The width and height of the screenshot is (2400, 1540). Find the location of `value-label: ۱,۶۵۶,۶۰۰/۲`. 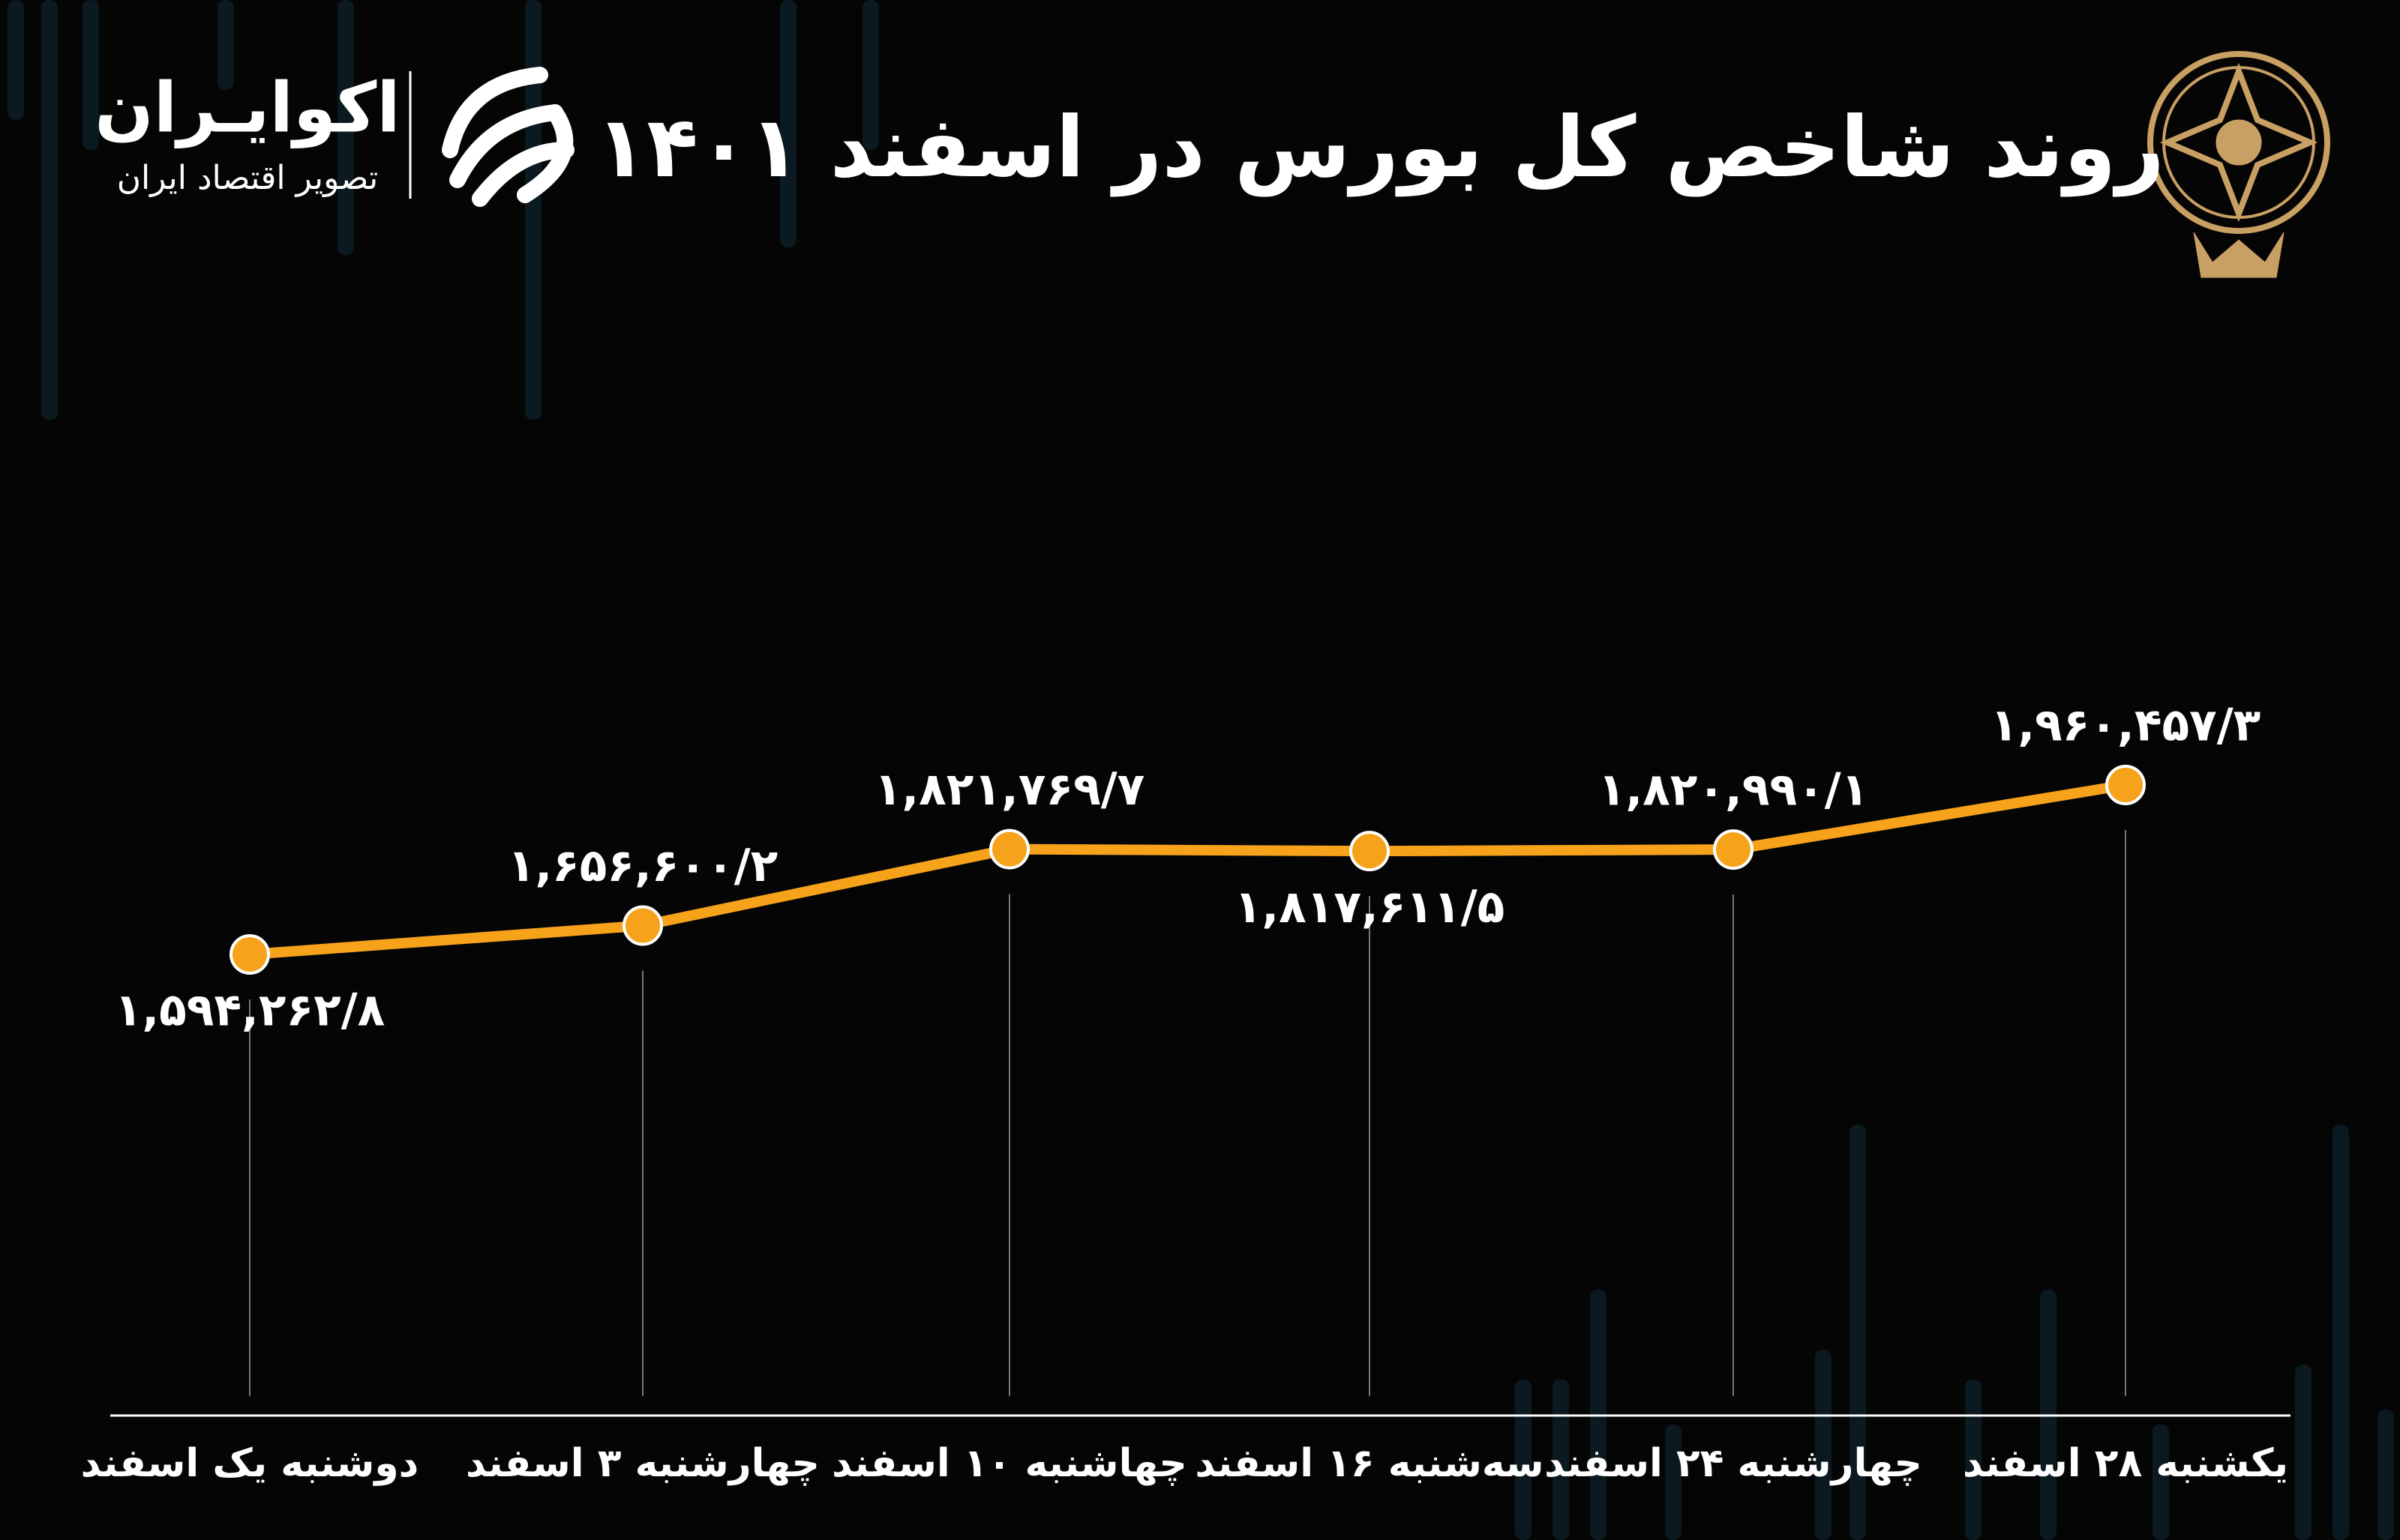

value-label: ۱,۶۵۶,۶۰۰/۲ is located at coordinates (643, 866).